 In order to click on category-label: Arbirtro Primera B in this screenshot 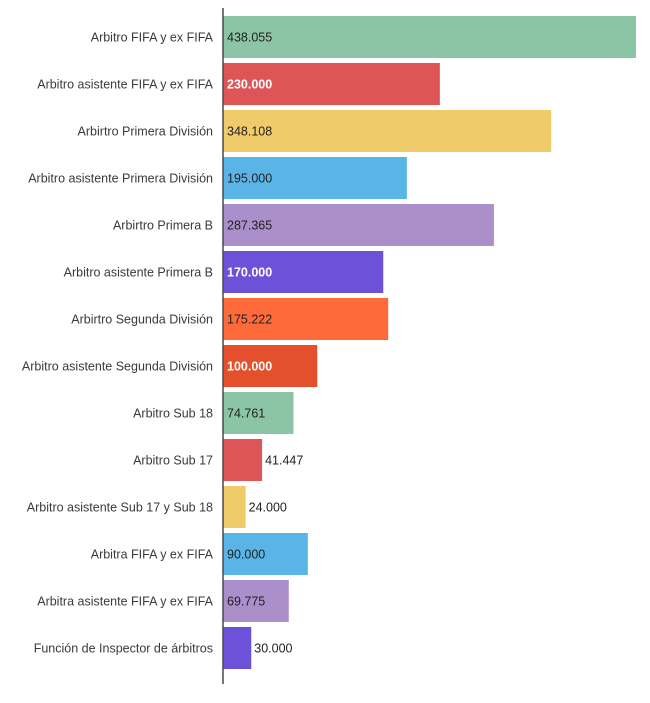, I will do `click(163, 226)`.